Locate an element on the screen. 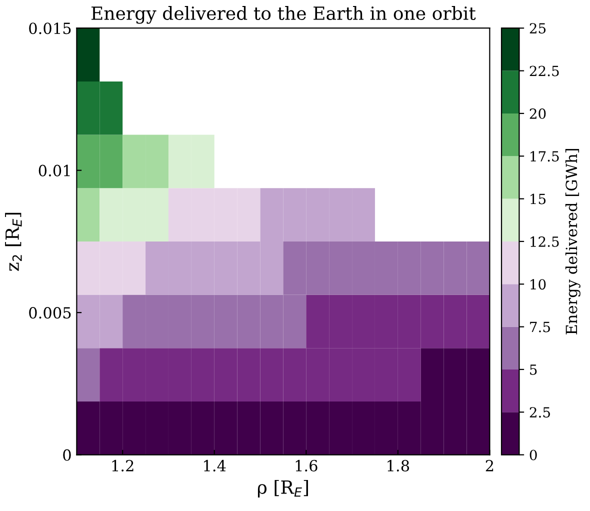  color-bar-label: 15 is located at coordinates (538, 199).